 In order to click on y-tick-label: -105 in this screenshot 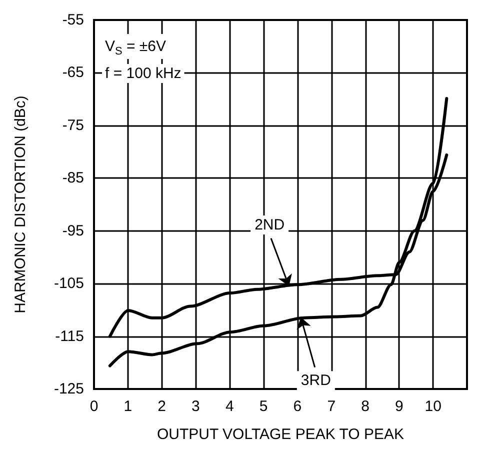, I will do `click(69, 283)`.